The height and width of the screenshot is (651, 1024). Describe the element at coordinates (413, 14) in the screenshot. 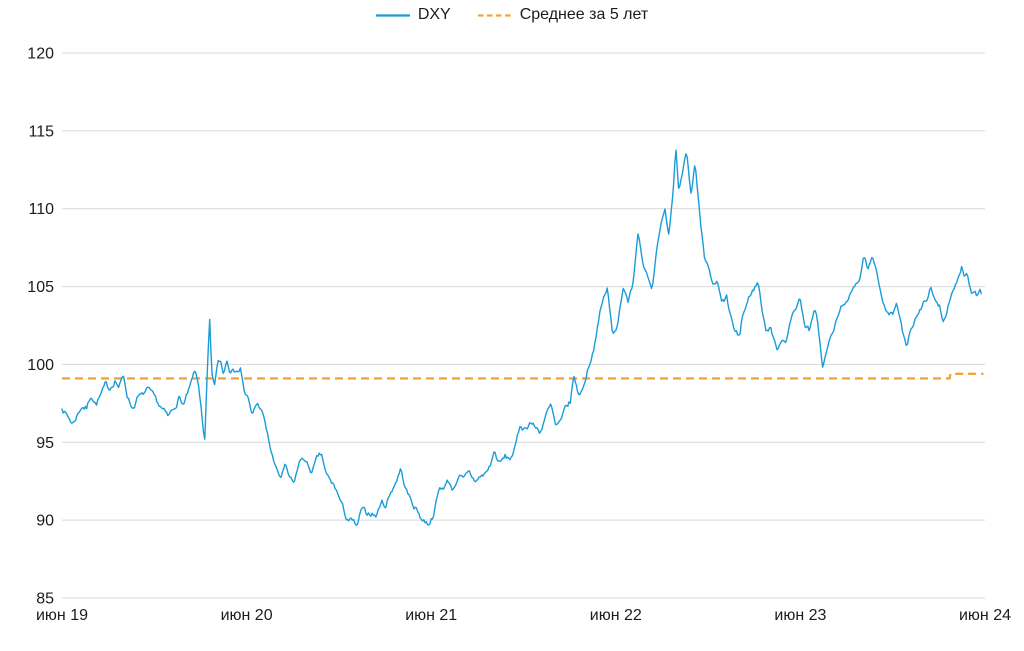

I see `legend-item-dxy: DXY` at that location.